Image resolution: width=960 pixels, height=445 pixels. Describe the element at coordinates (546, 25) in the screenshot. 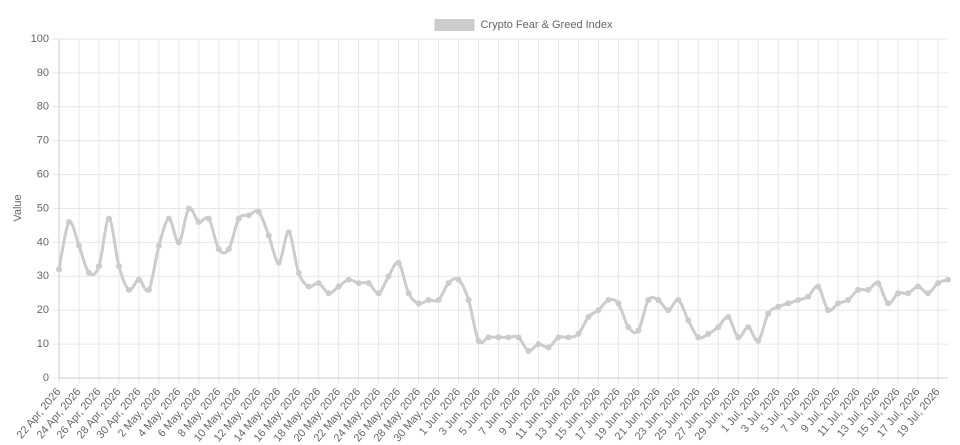

I see `legend-label: Crypto Fear & Greed Index` at that location.